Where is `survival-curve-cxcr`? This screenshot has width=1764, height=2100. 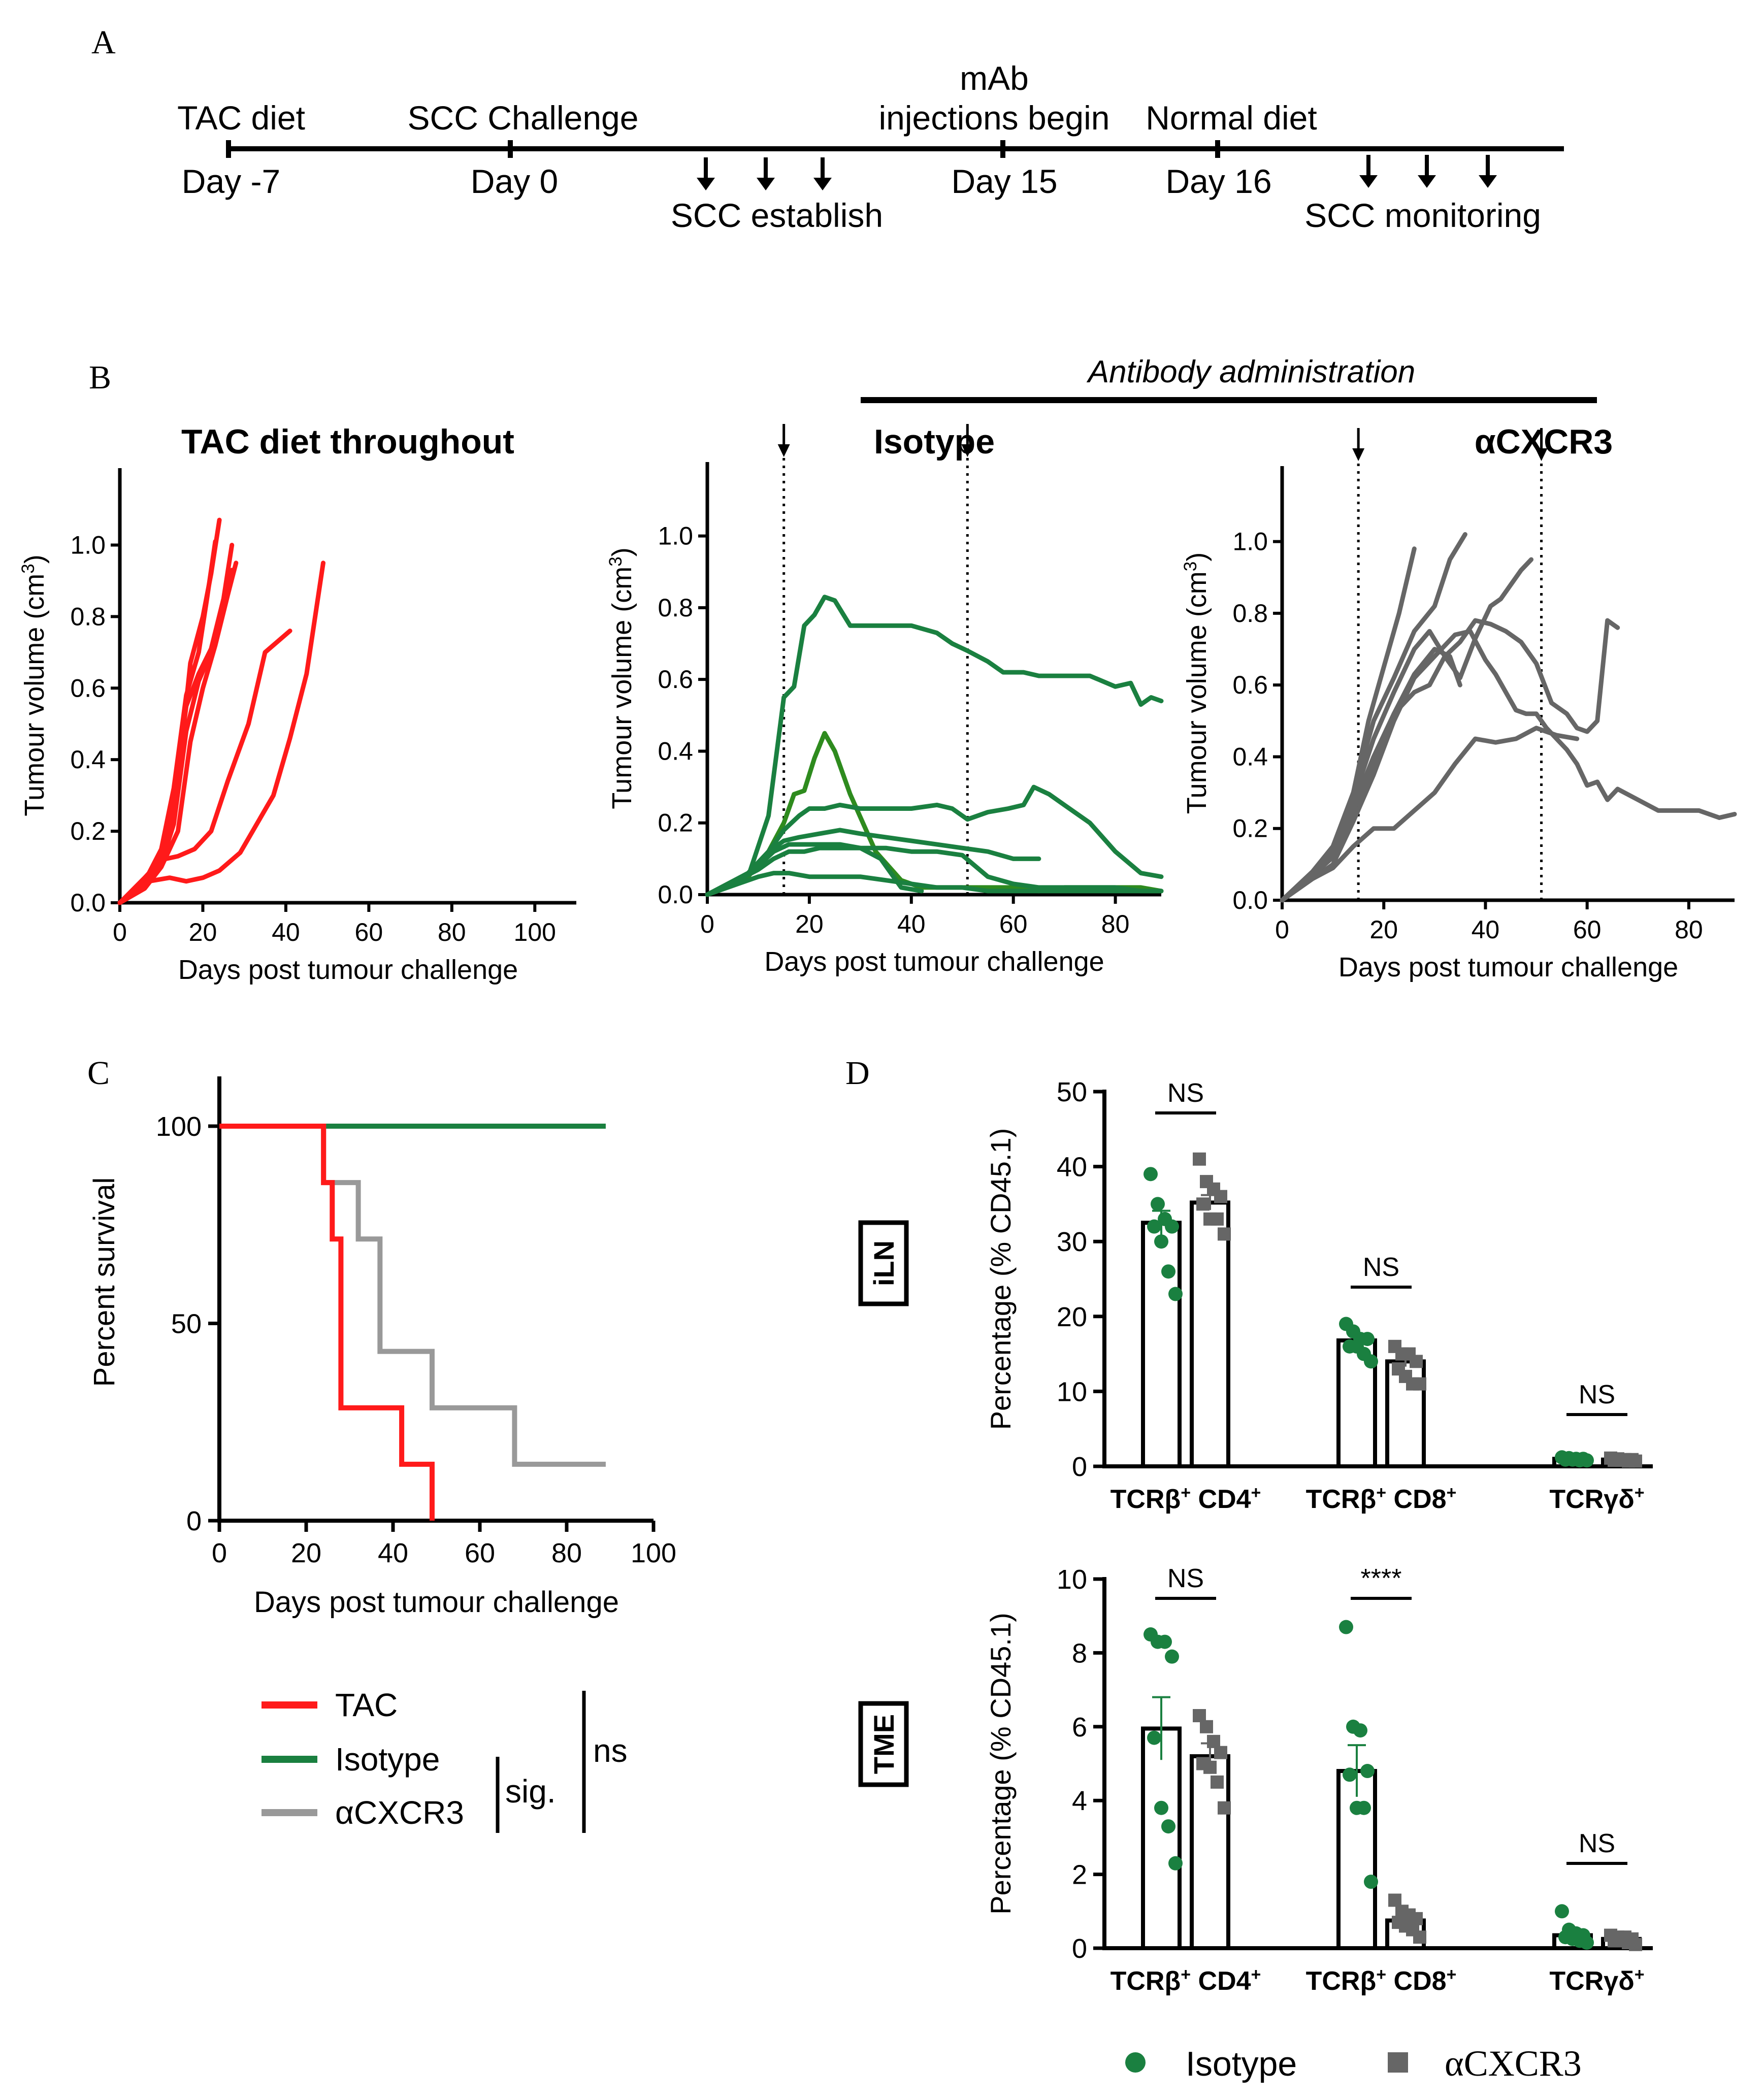
survival-curve-cxcr is located at coordinates (413, 1295).